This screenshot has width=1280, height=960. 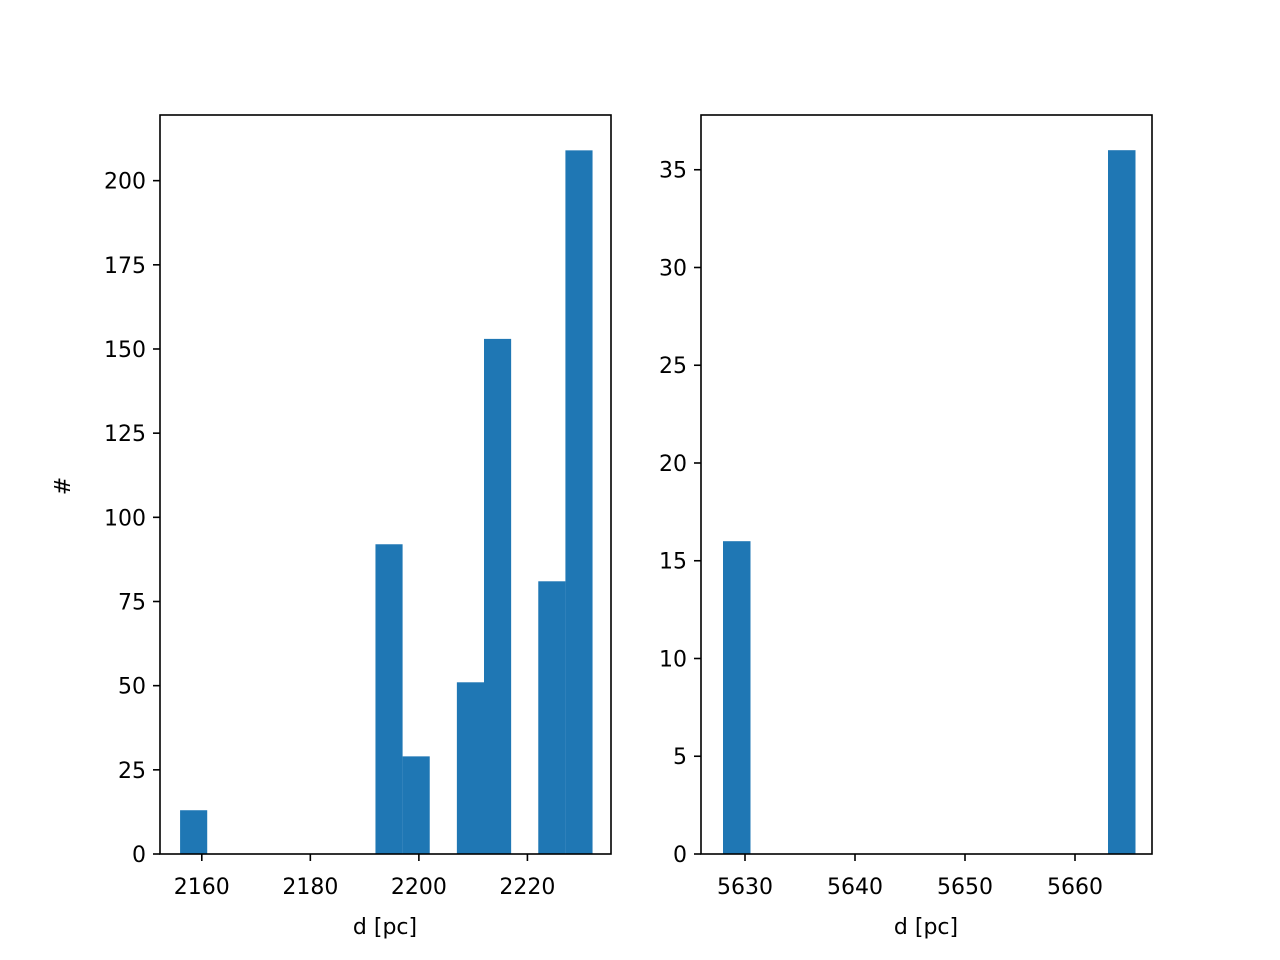 I want to click on left-y-tick-label: 75, so click(x=132, y=602).